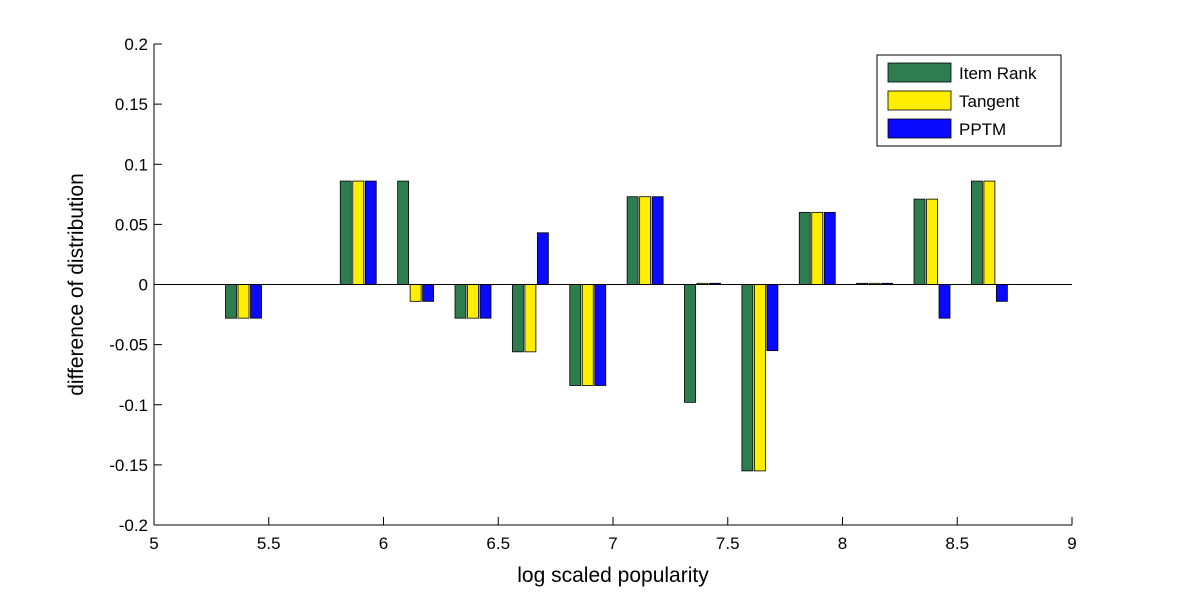  What do you see at coordinates (128, 345) in the screenshot?
I see `y-tick-label: -0.05` at bounding box center [128, 345].